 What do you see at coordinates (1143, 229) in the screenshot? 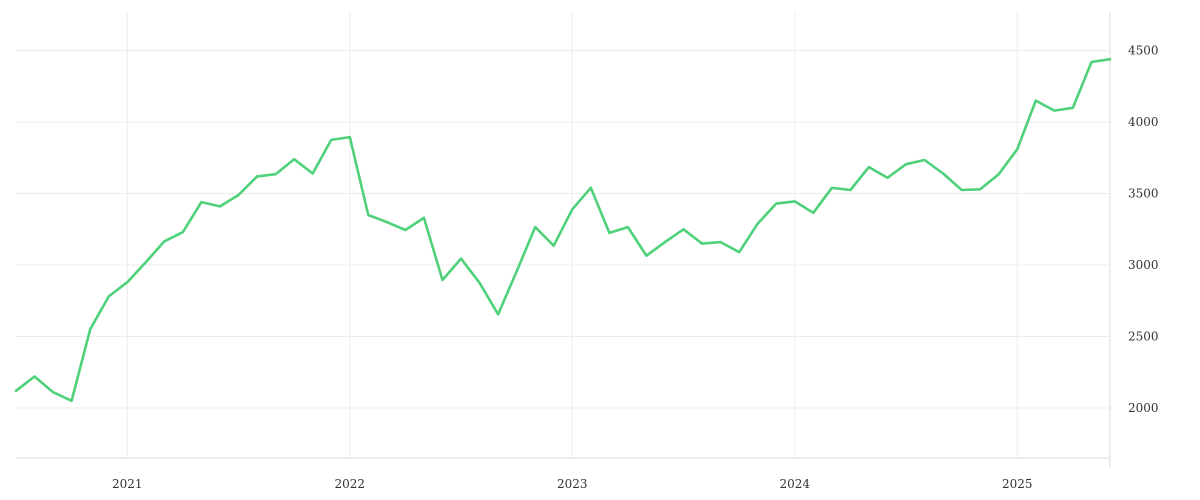
I see `y-tick-labels: 2000 2500 3000 3500 4000 4500` at bounding box center [1143, 229].